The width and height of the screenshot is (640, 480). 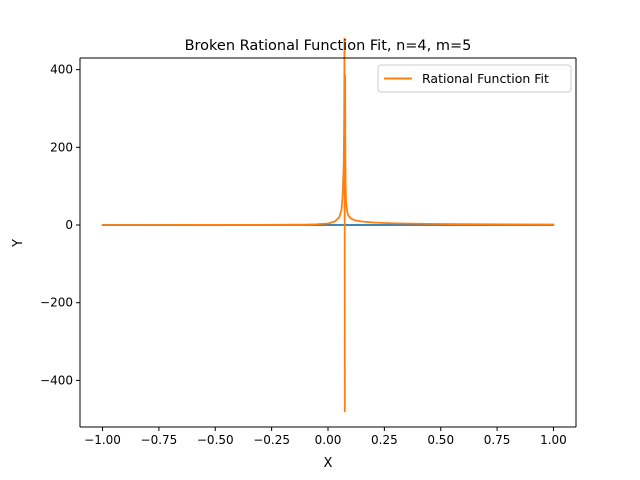 What do you see at coordinates (60, 225) in the screenshot?
I see `y-axis-ticks: −400 −200 0 200 400` at bounding box center [60, 225].